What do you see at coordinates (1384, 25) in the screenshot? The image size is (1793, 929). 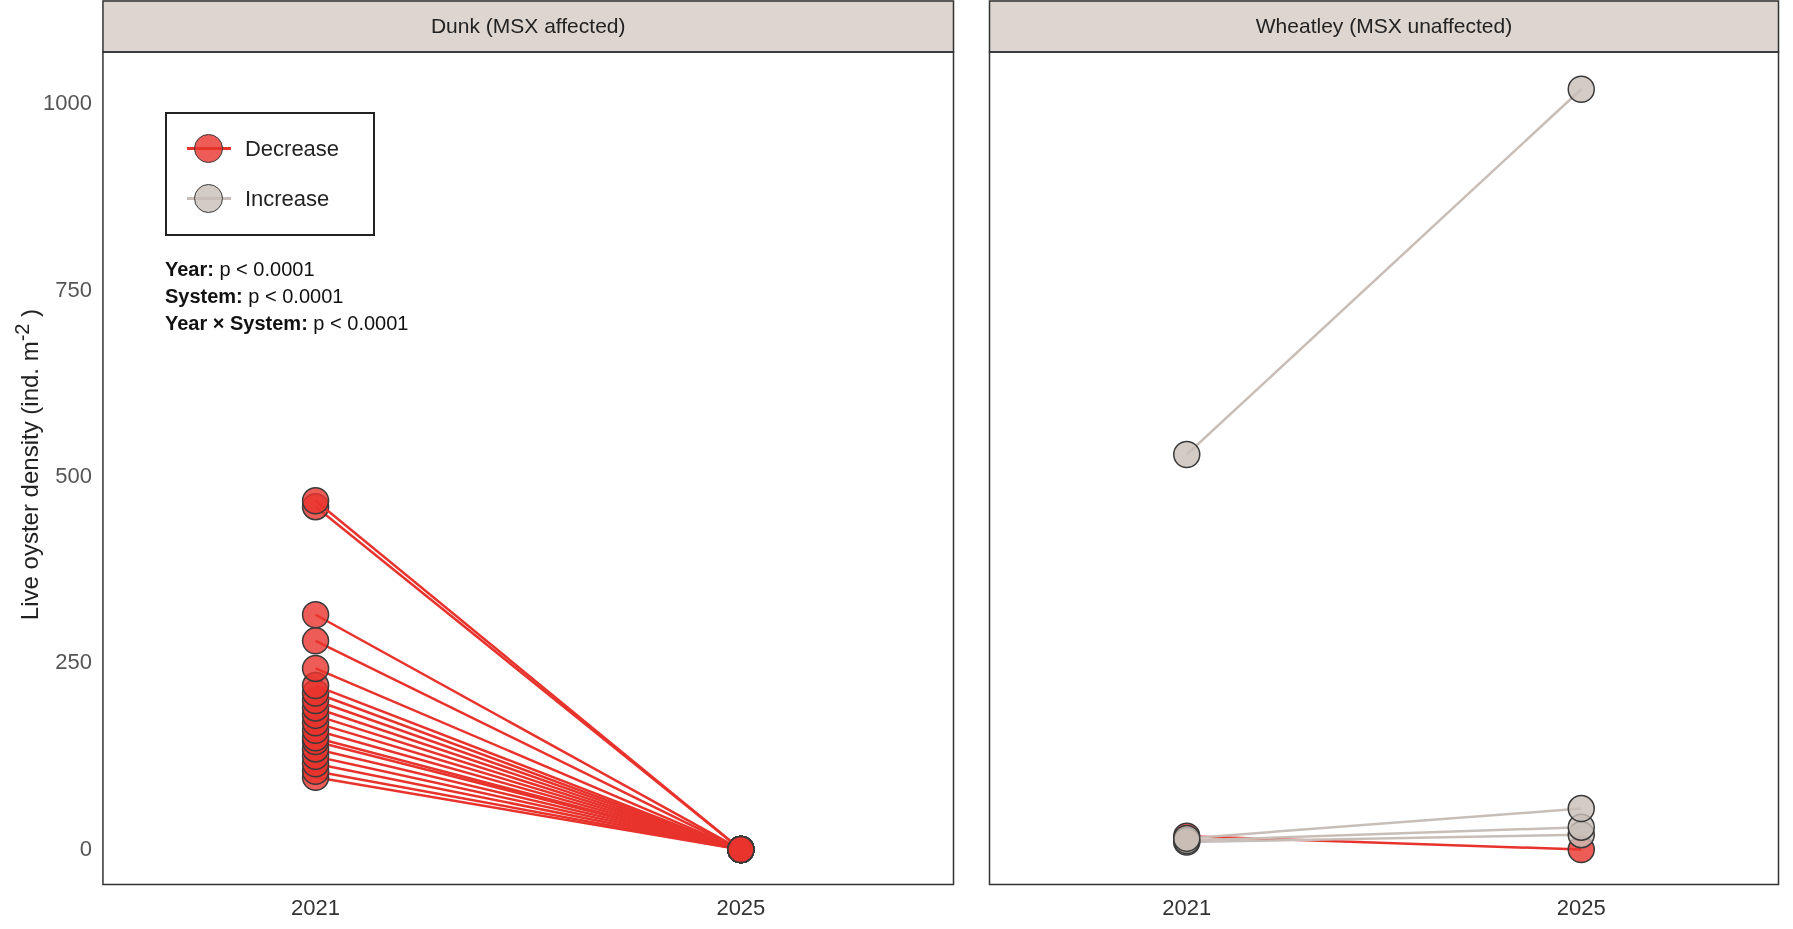 I see `chart-title: Wheatley (MSX unaffected)` at bounding box center [1384, 25].